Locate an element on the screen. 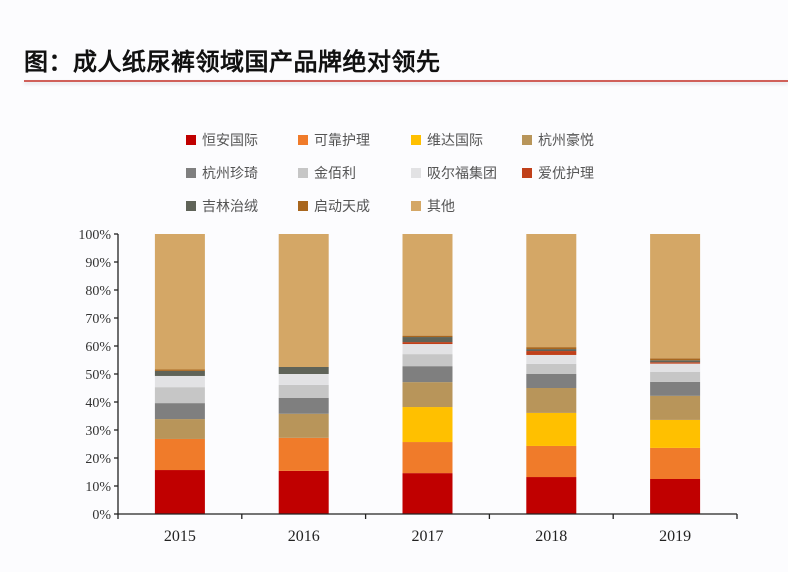 The image size is (788, 572). legend-label: 吸尔福集团 is located at coordinates (462, 174).